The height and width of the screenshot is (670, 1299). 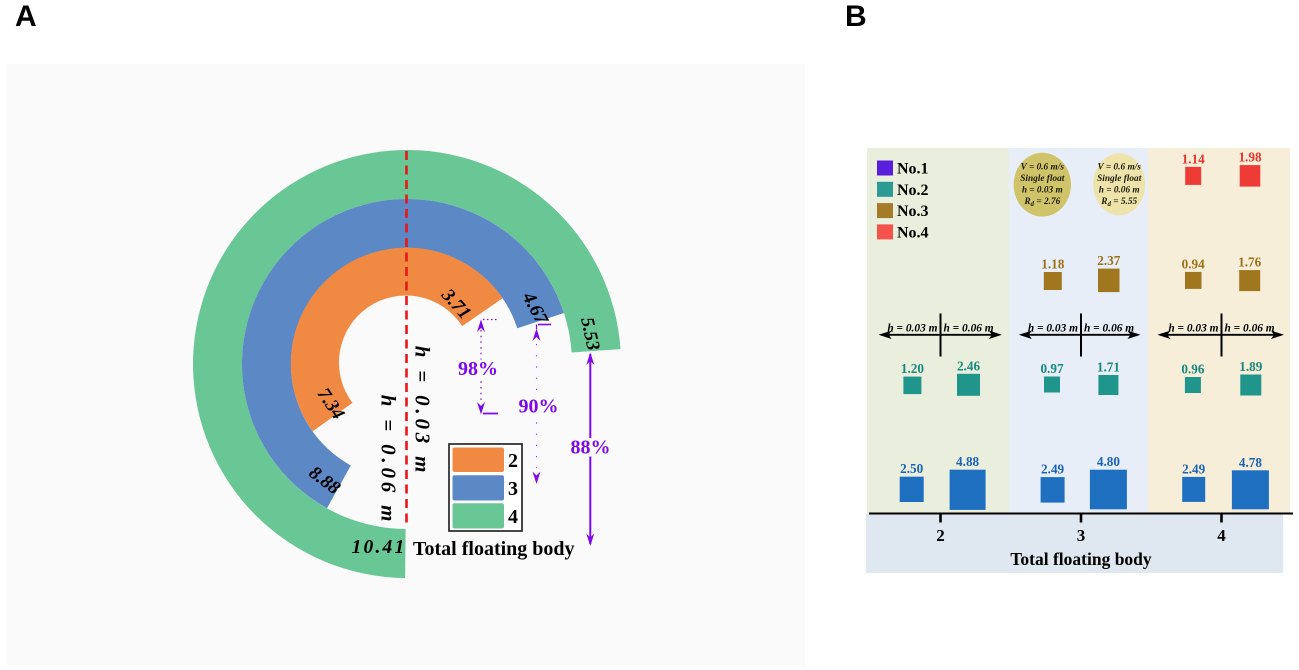 What do you see at coordinates (26, 16) in the screenshot?
I see `svg-text: A` at bounding box center [26, 16].